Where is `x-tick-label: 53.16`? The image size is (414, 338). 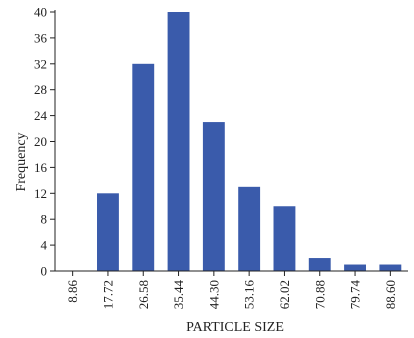 x-tick-label: 53.16 is located at coordinates (249, 295).